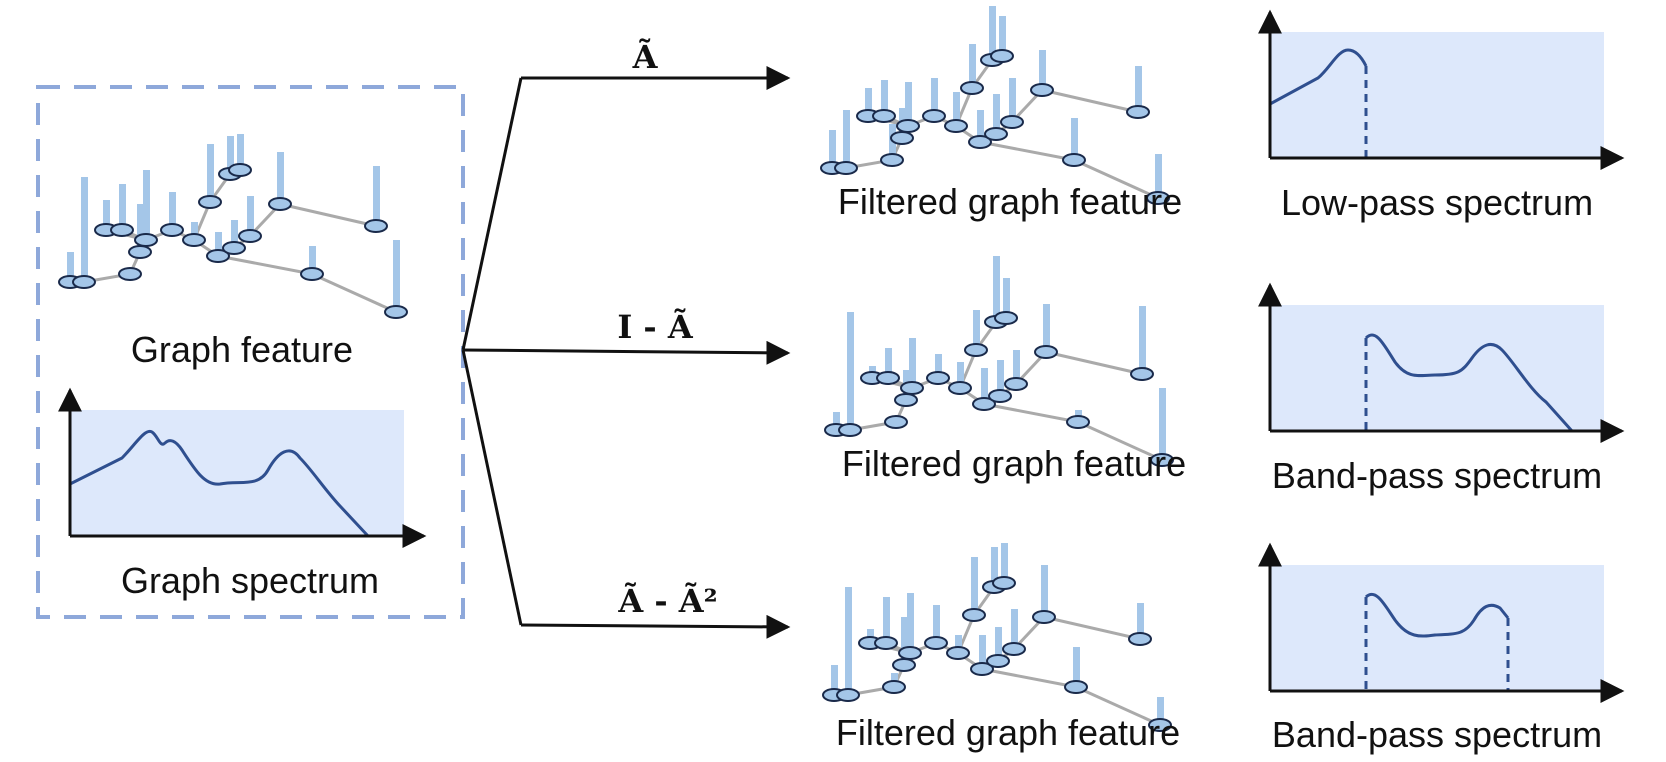  I want to click on filtered-graph-label-3: Filtered graph feature, so click(1008, 732).